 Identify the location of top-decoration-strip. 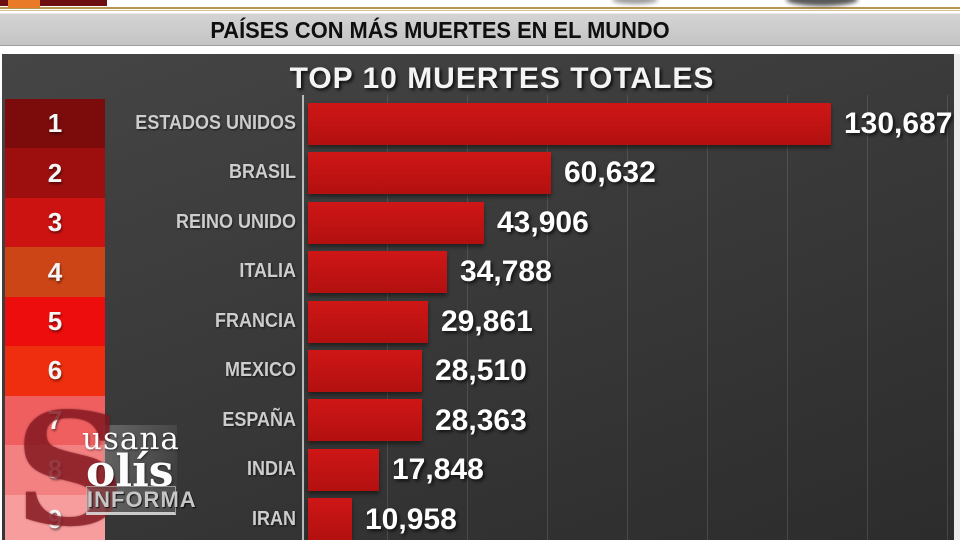
(480, 6).